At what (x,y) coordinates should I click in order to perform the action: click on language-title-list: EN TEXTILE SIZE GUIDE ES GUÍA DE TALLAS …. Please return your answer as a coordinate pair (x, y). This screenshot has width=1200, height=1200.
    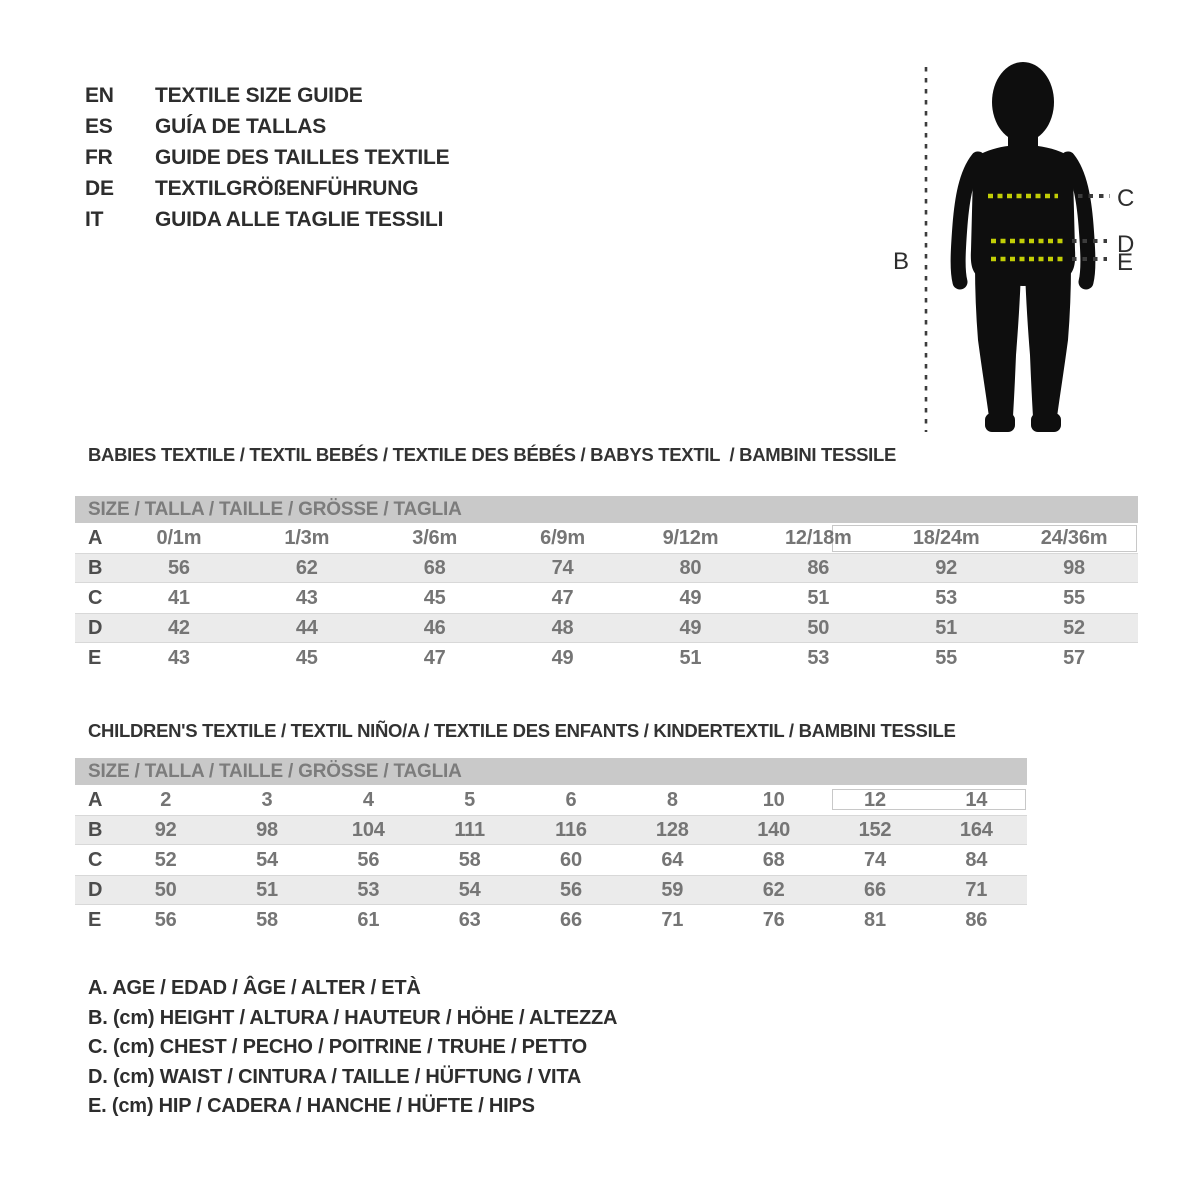
    Looking at the image, I should click on (267, 157).